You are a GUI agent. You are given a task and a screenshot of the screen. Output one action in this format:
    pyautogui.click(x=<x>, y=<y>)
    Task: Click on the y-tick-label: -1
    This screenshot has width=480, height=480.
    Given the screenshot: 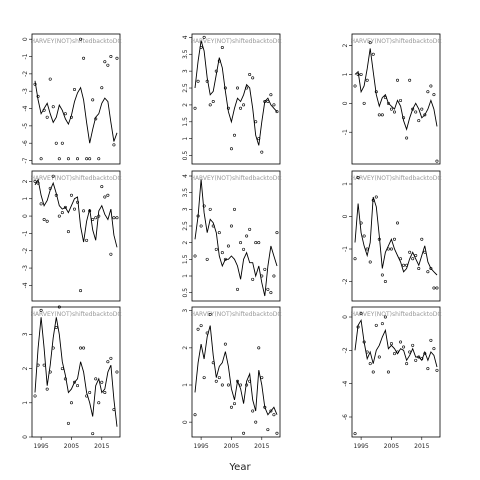 What is the action you would take?
    pyautogui.click(x=345, y=132)
    